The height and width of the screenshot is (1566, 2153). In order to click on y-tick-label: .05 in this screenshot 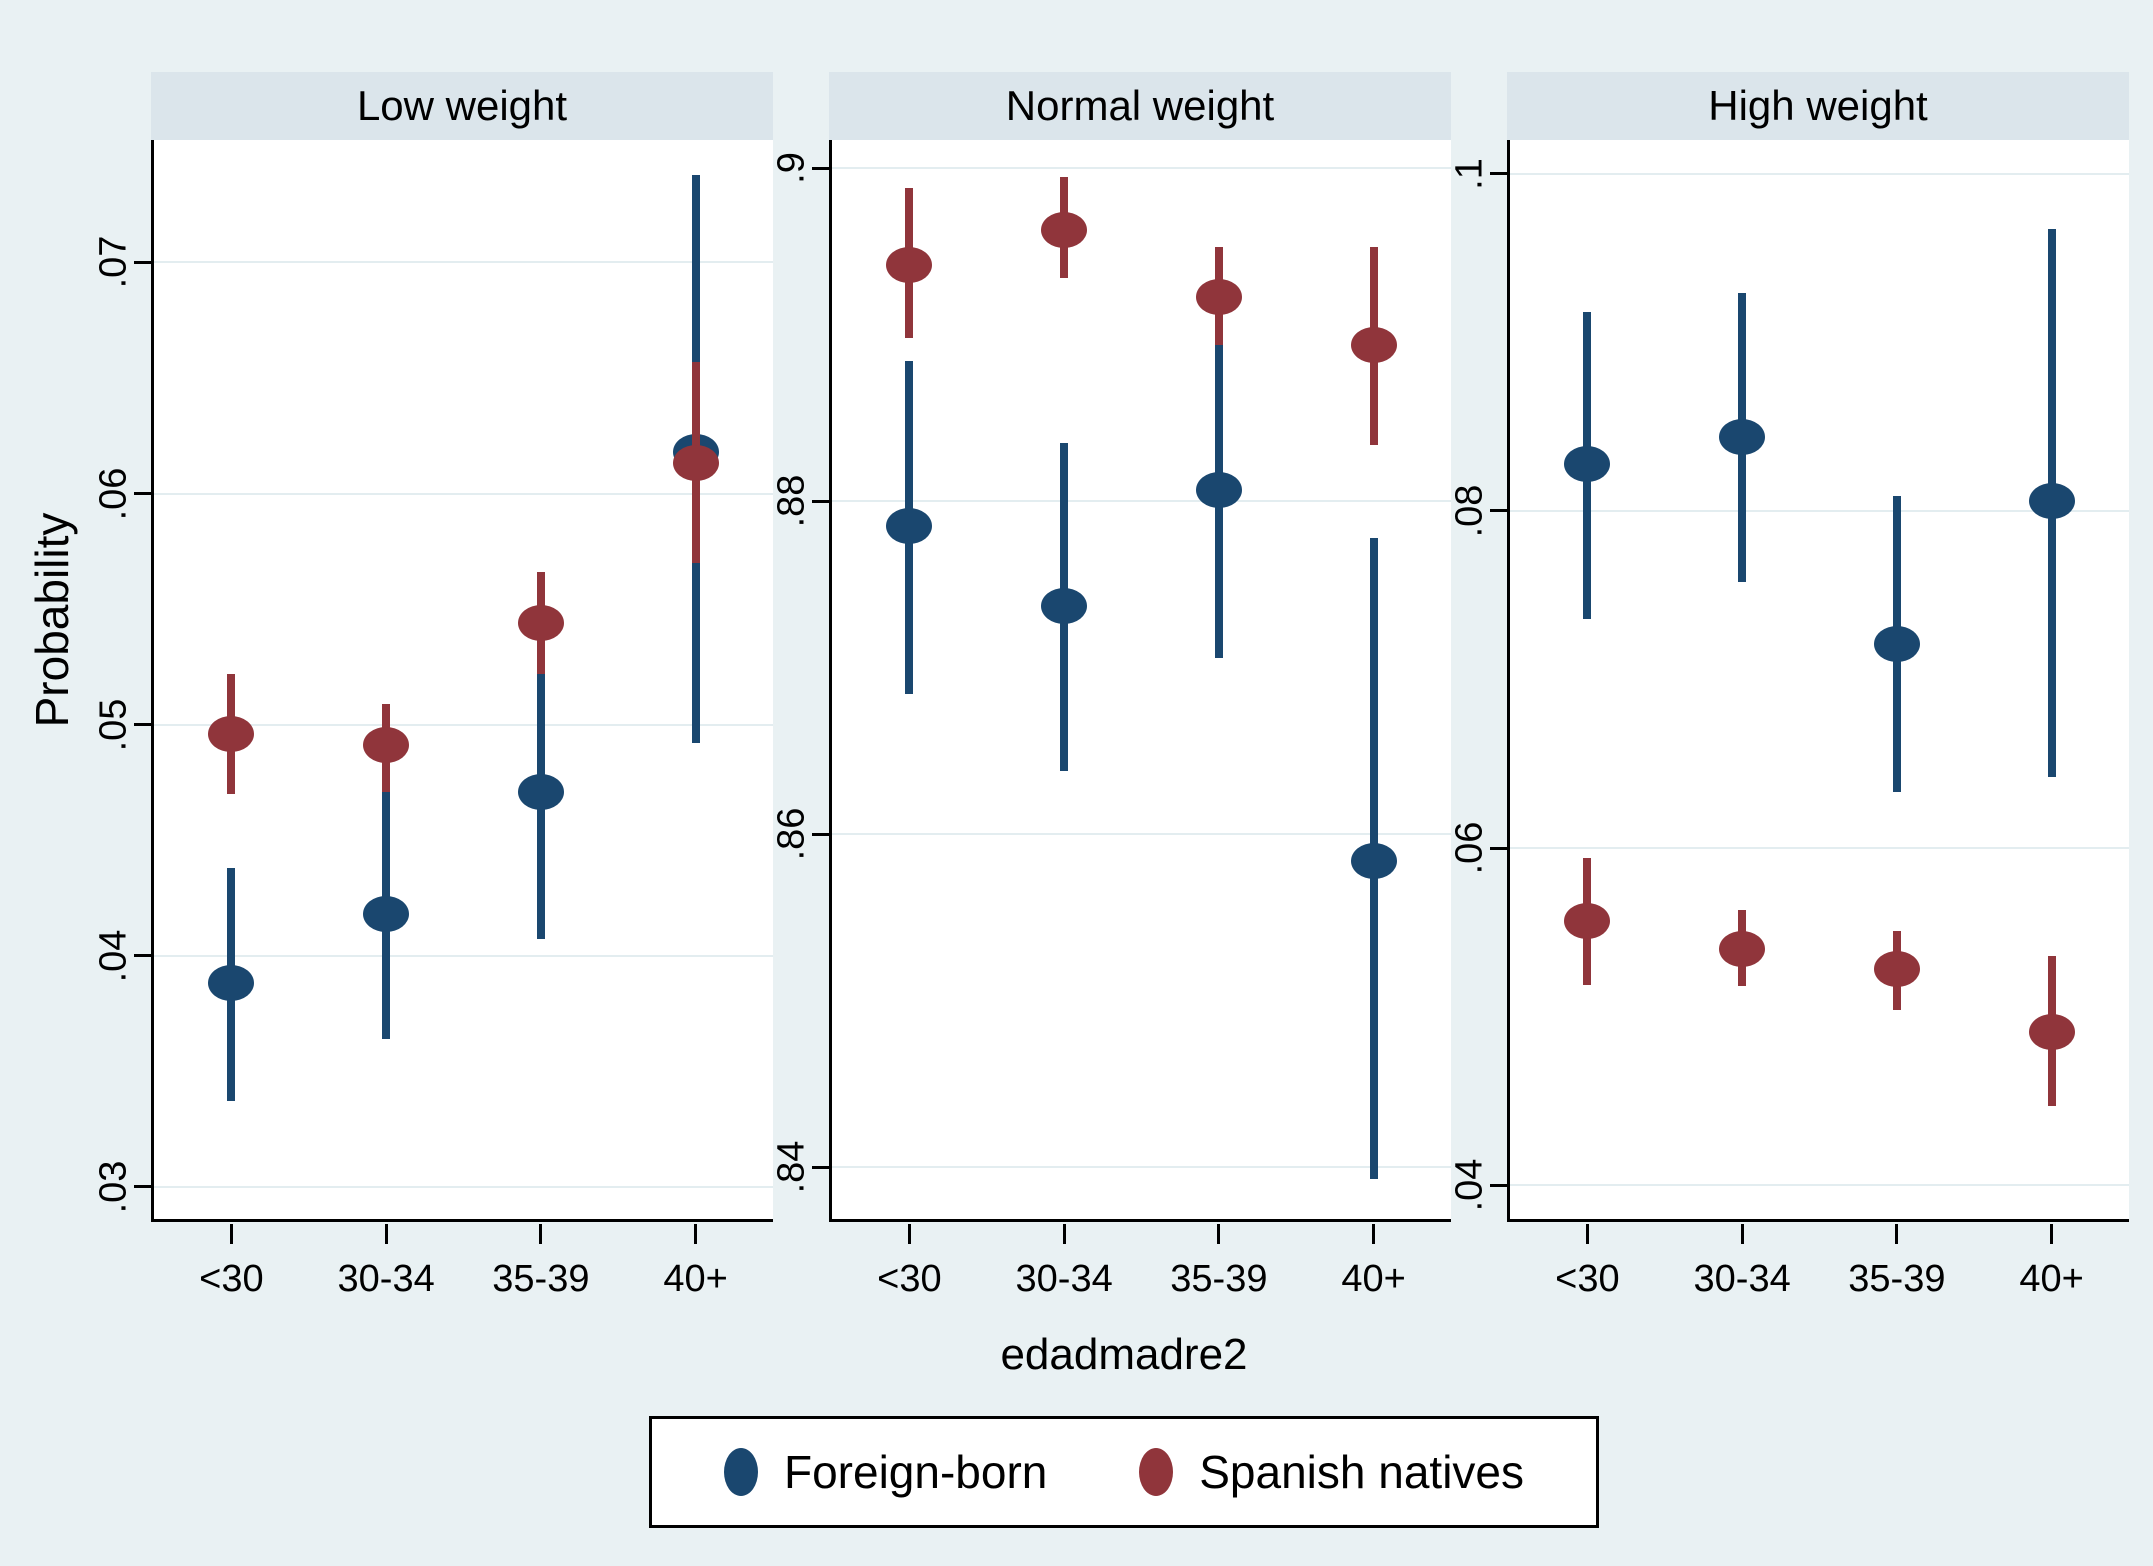, I will do `click(113, 724)`.